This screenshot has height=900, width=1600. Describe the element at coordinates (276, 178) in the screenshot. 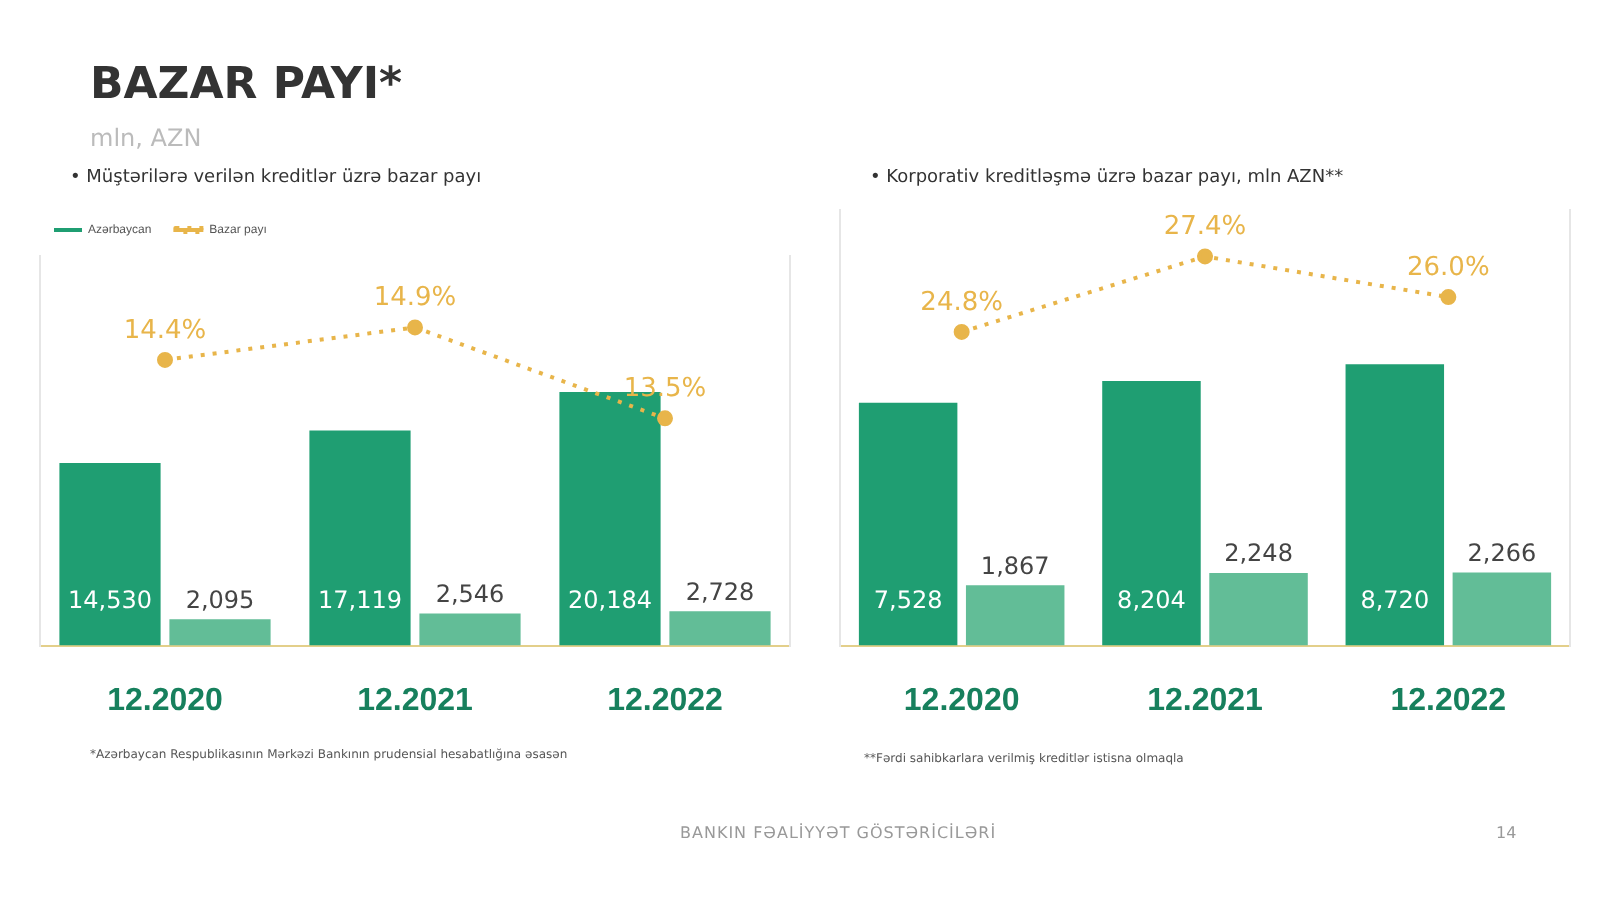

I see `text: • Müştərilərə verilən kreditlər üzrə bazar payı` at that location.